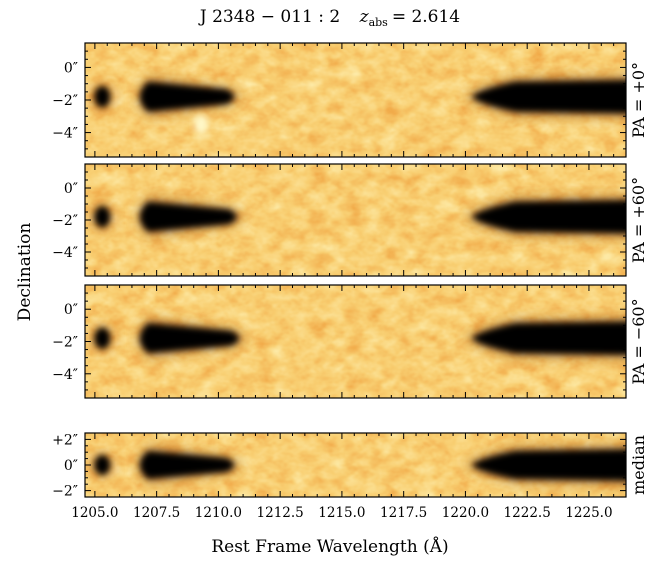 Image resolution: width=661 pixels, height=562 pixels. What do you see at coordinates (360, 465) in the screenshot?
I see `x-ticks` at bounding box center [360, 465].